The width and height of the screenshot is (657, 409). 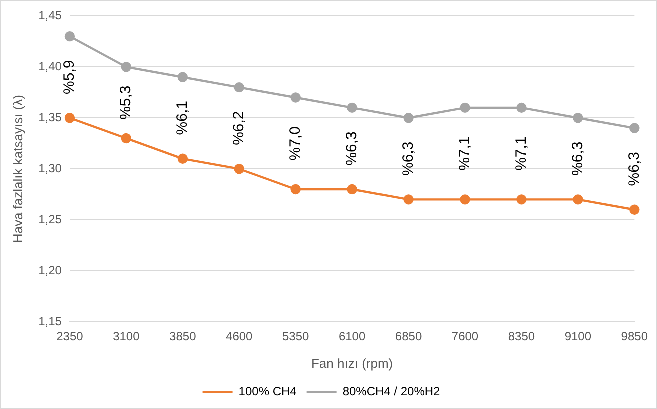 What do you see at coordinates (268, 391) in the screenshot?
I see `legend-label: 100% CH4` at bounding box center [268, 391].